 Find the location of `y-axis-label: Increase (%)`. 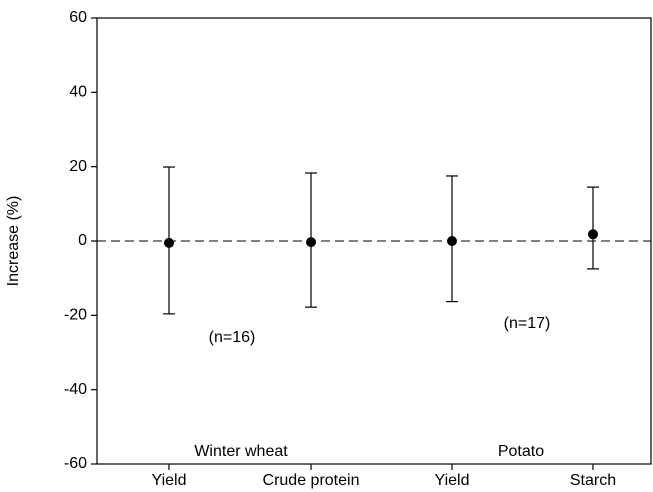

y-axis-label: Increase (%) is located at coordinates (13, 241).